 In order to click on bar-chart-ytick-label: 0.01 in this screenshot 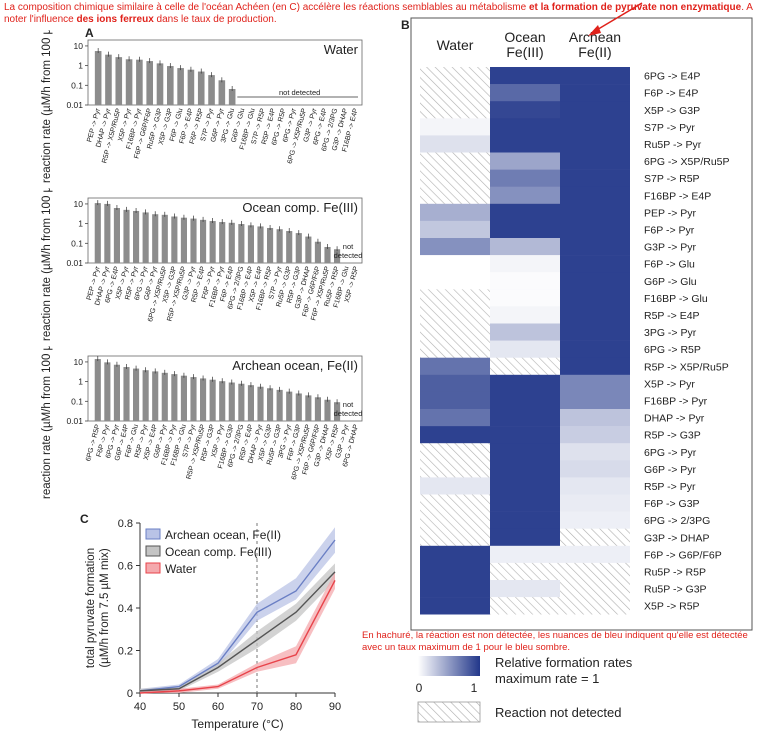, I will do `click(74, 105)`.